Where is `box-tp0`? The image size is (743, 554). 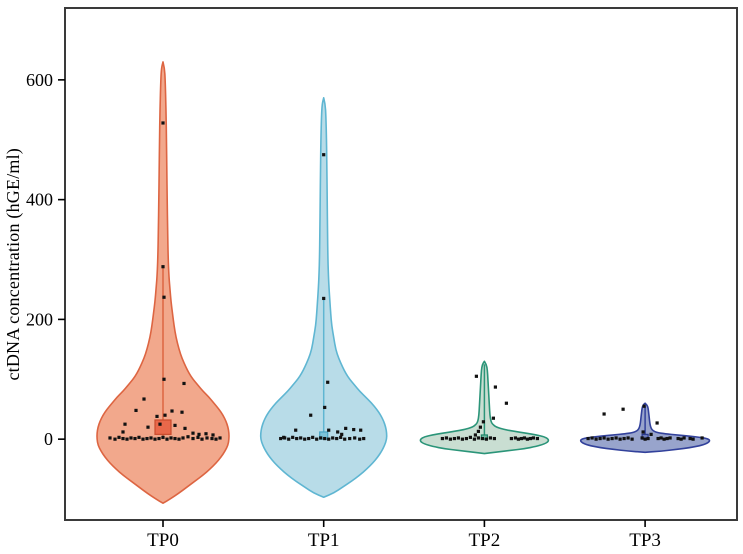 box-tp0 is located at coordinates (163, 427).